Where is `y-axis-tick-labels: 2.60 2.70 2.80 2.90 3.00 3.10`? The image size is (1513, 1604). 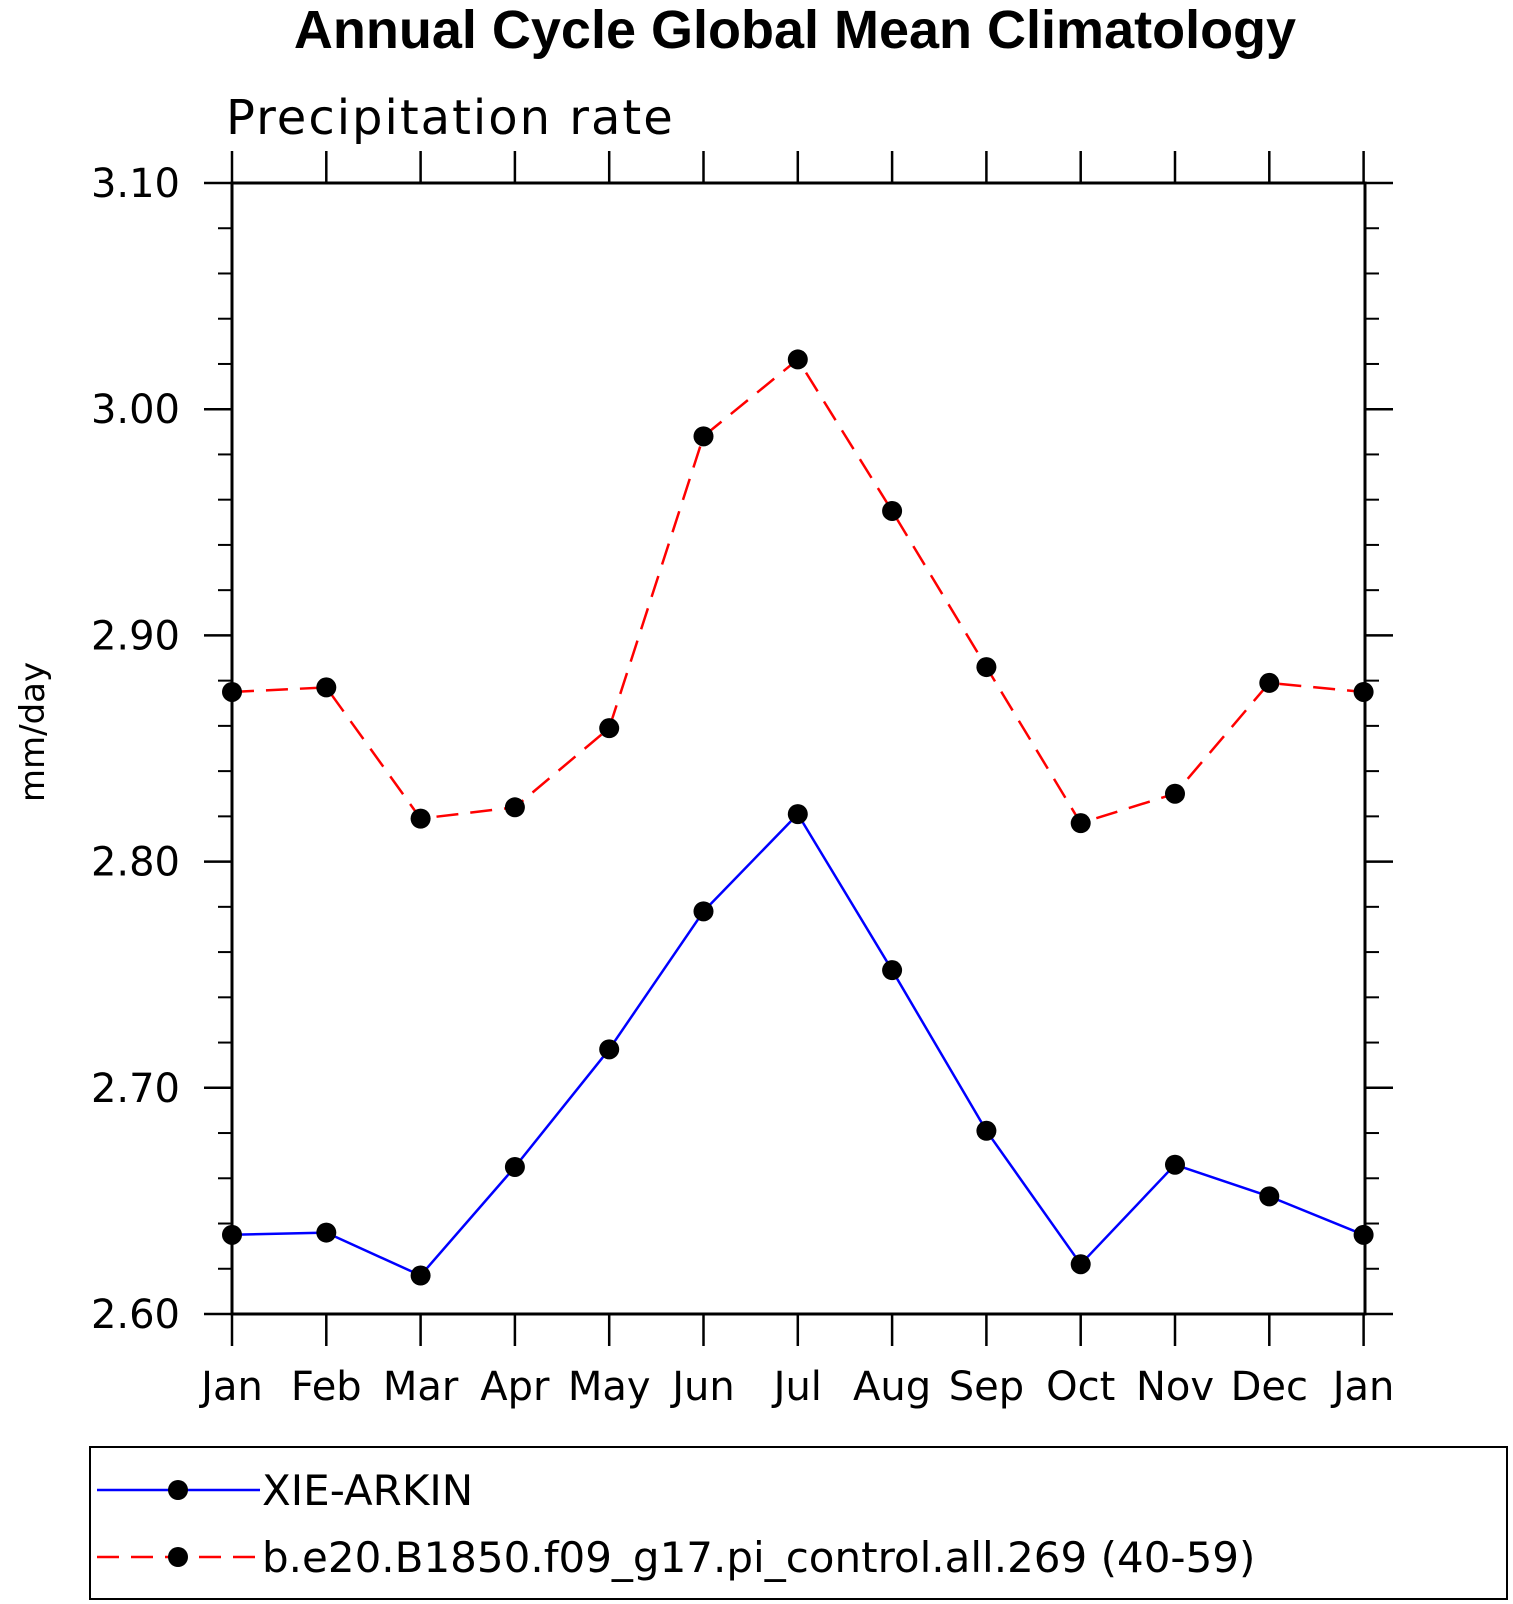
y-axis-tick-labels: 2.60 2.70 2.80 2.90 3.00 3.10 is located at coordinates (135, 749).